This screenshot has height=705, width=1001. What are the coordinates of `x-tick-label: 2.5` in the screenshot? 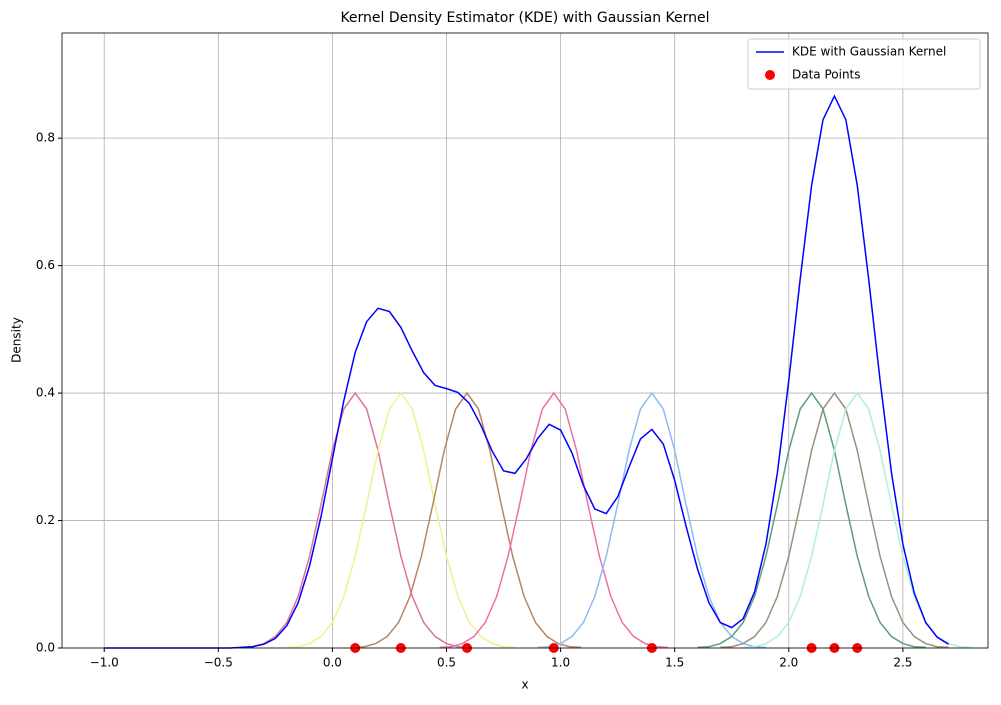 It's located at (902, 663).